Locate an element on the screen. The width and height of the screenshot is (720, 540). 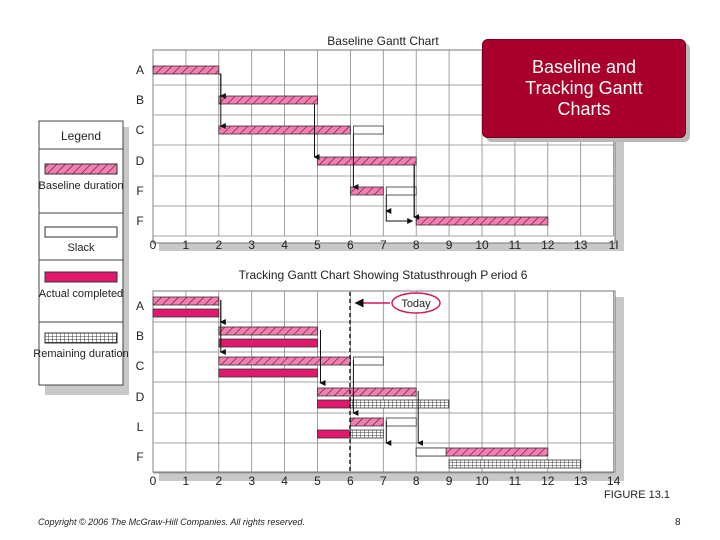
legend-remaining-label: Remaining duration is located at coordinates (80, 354).